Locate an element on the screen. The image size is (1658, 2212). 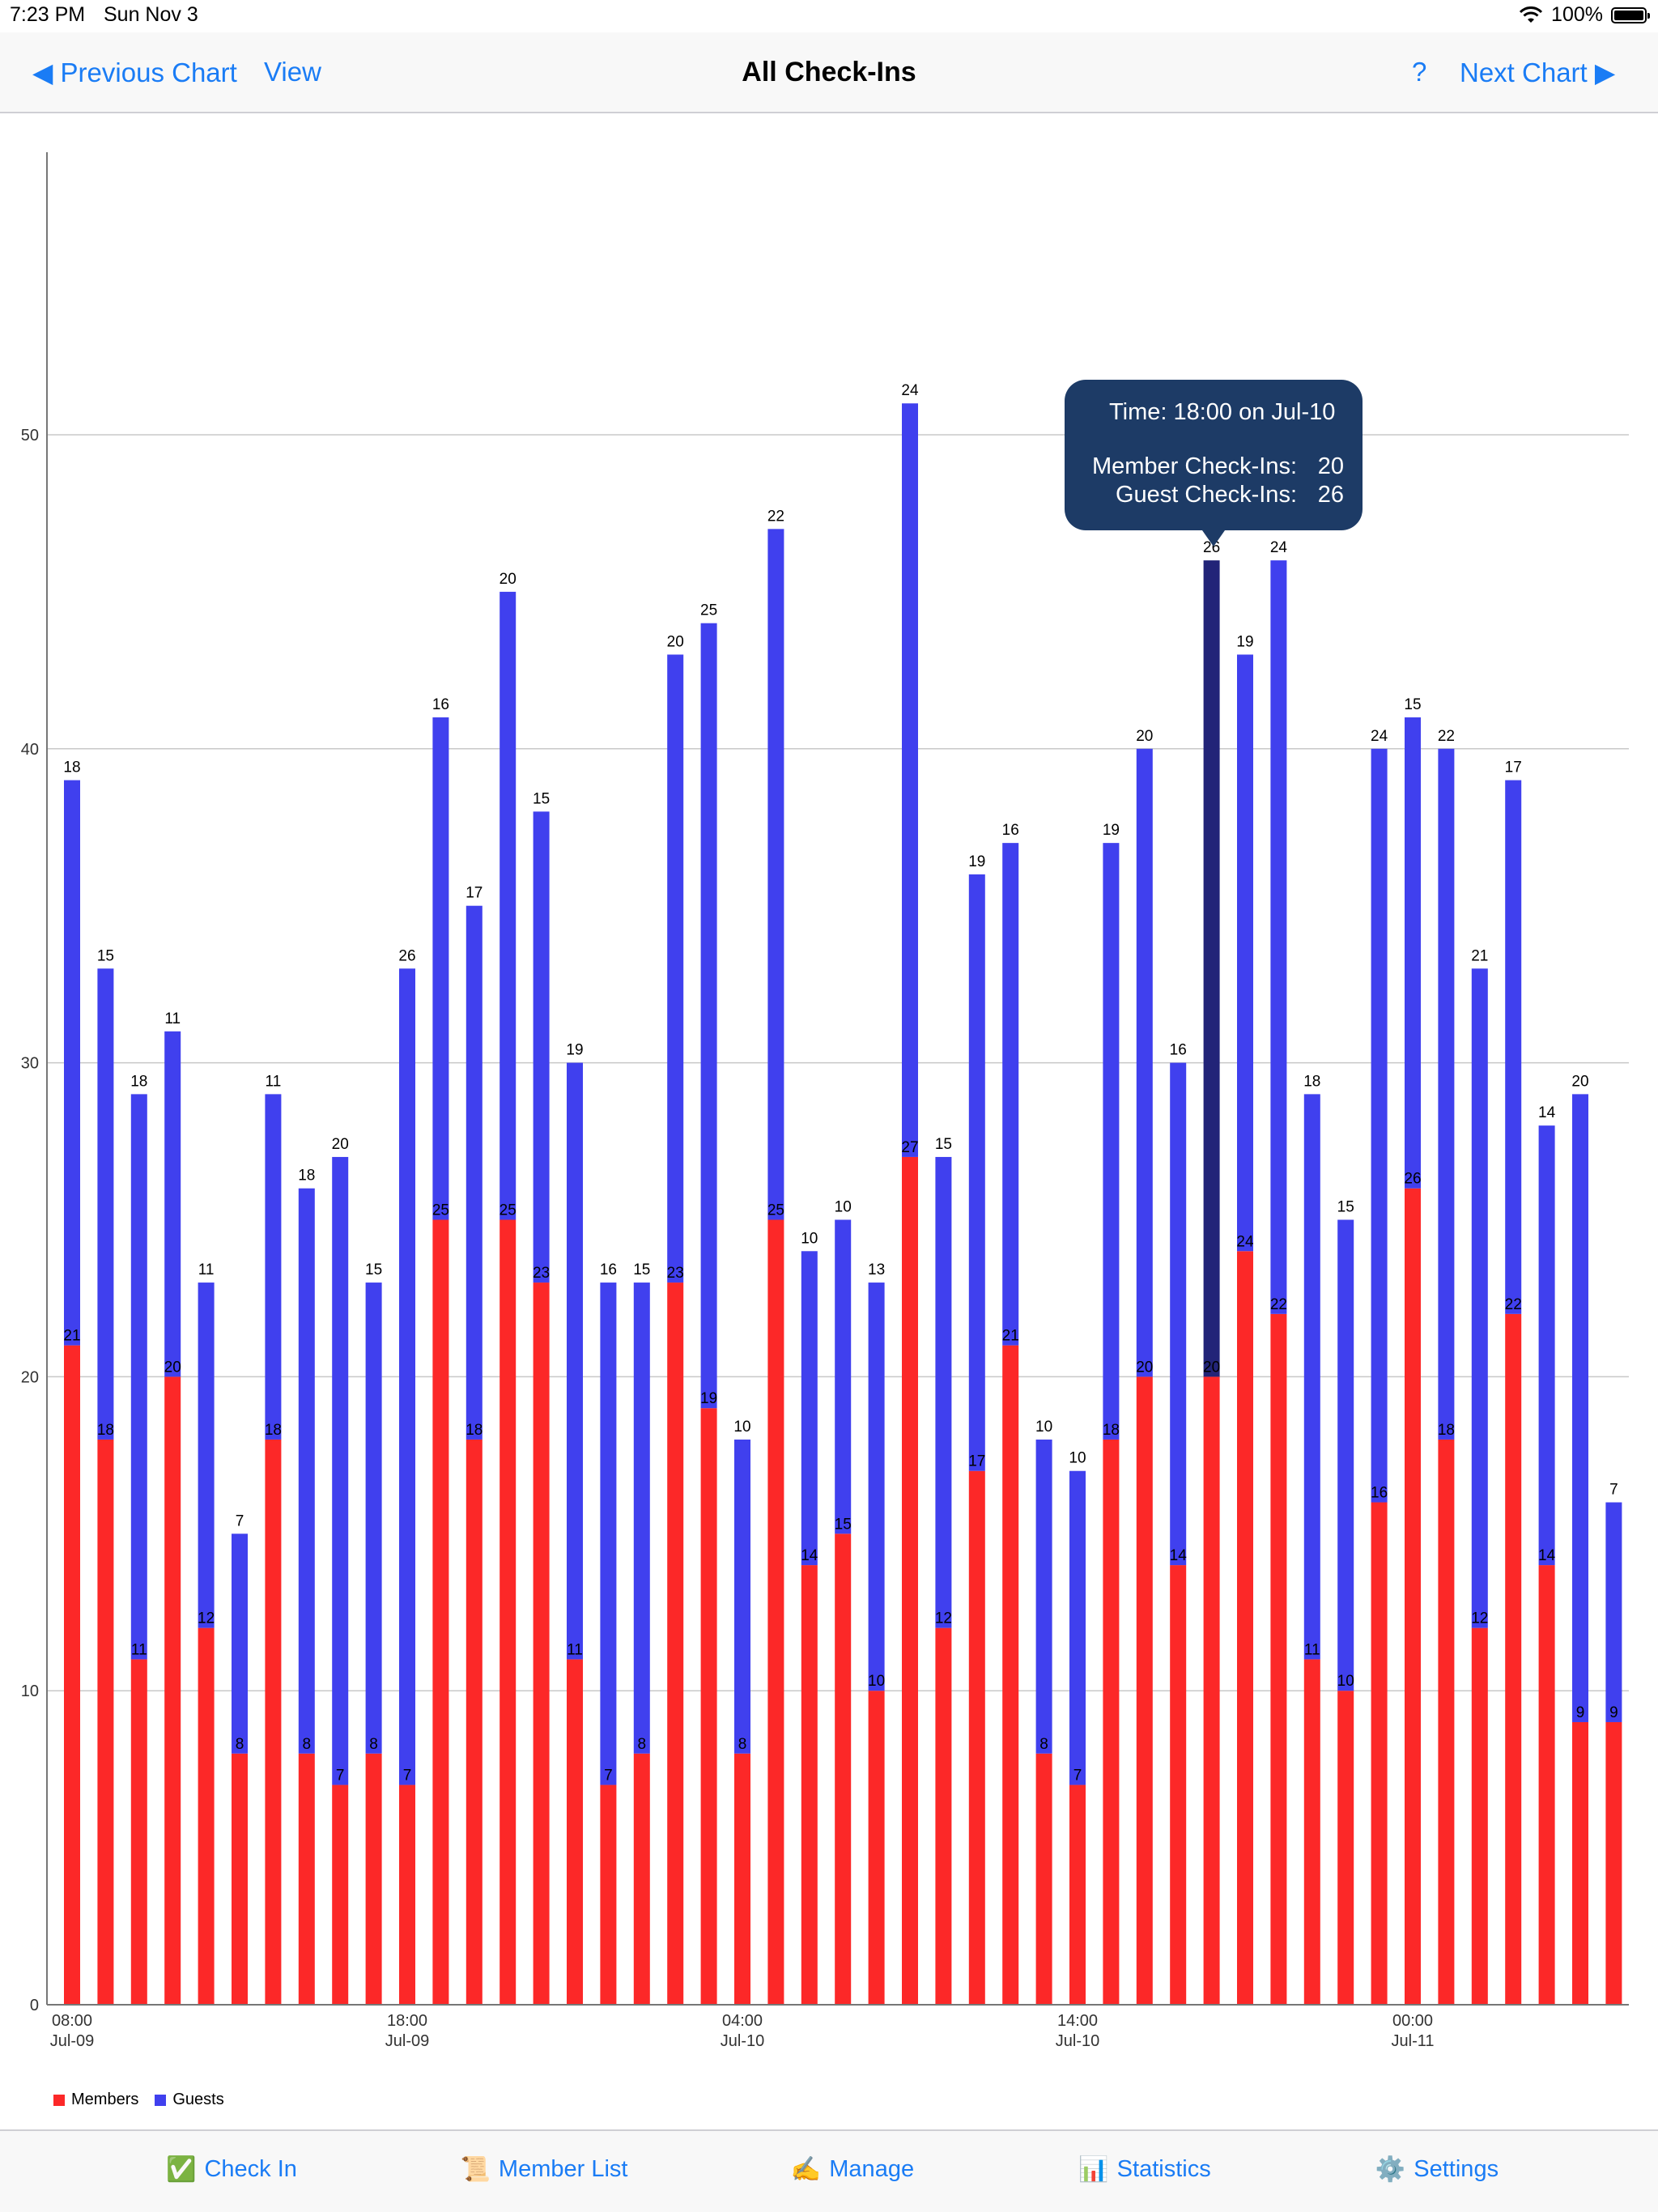
label-guests-24: 13 is located at coordinates (876, 1270).